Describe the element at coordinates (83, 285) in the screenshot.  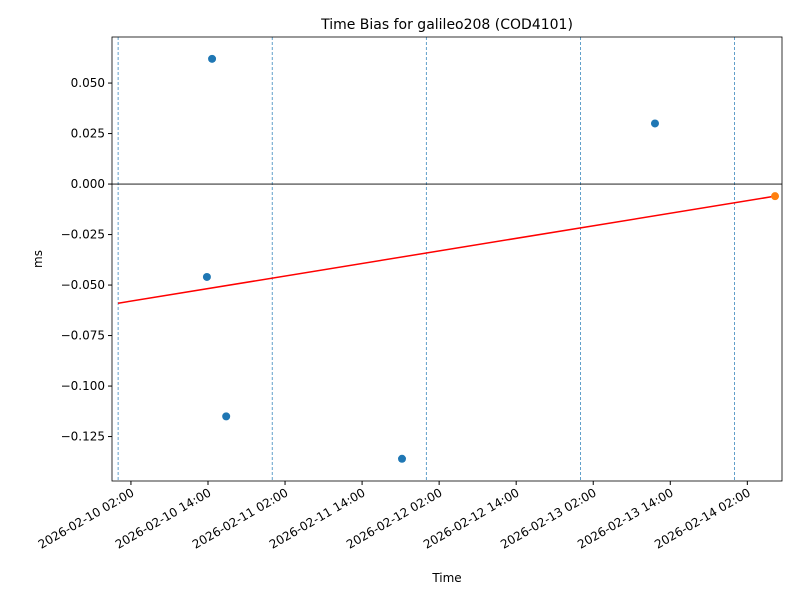
I see `y-tick-label: −0.050` at that location.